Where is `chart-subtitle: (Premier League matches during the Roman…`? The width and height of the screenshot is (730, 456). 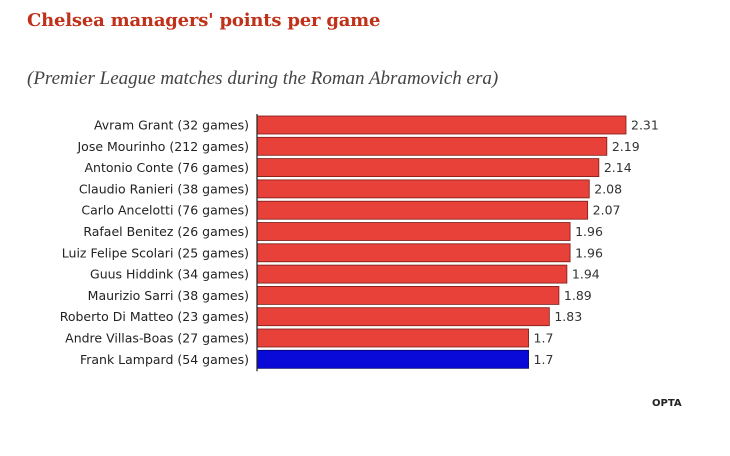 chart-subtitle: (Premier League matches during the Roman… is located at coordinates (263, 78).